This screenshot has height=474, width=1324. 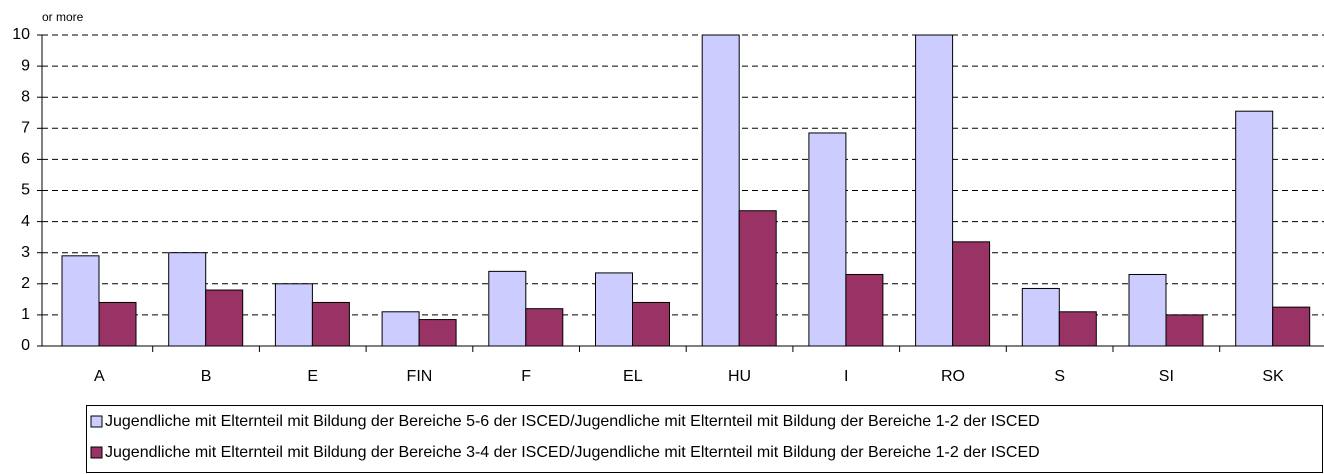 I want to click on legend, so click(x=704, y=439).